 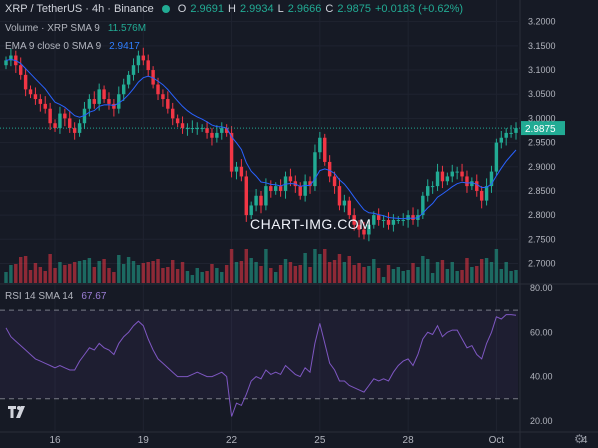 I want to click on price-tick-label: 2.7000, so click(x=542, y=263).